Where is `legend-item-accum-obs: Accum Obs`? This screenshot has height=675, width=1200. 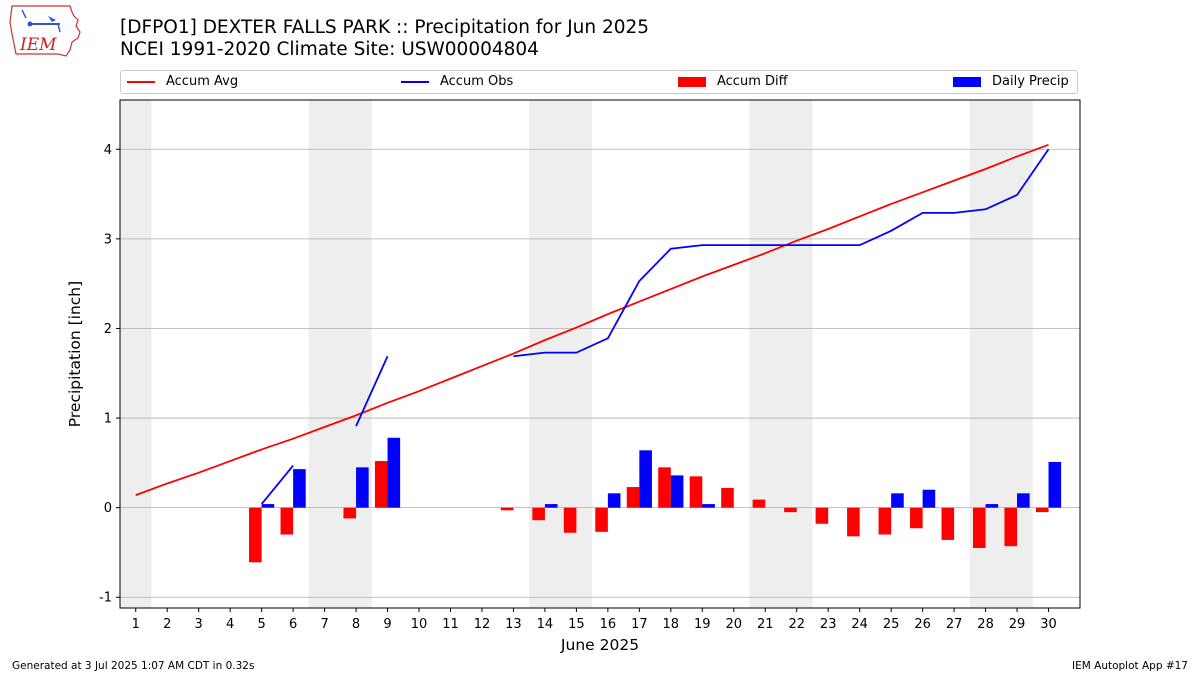
legend-item-accum-obs: Accum Obs is located at coordinates (457, 81).